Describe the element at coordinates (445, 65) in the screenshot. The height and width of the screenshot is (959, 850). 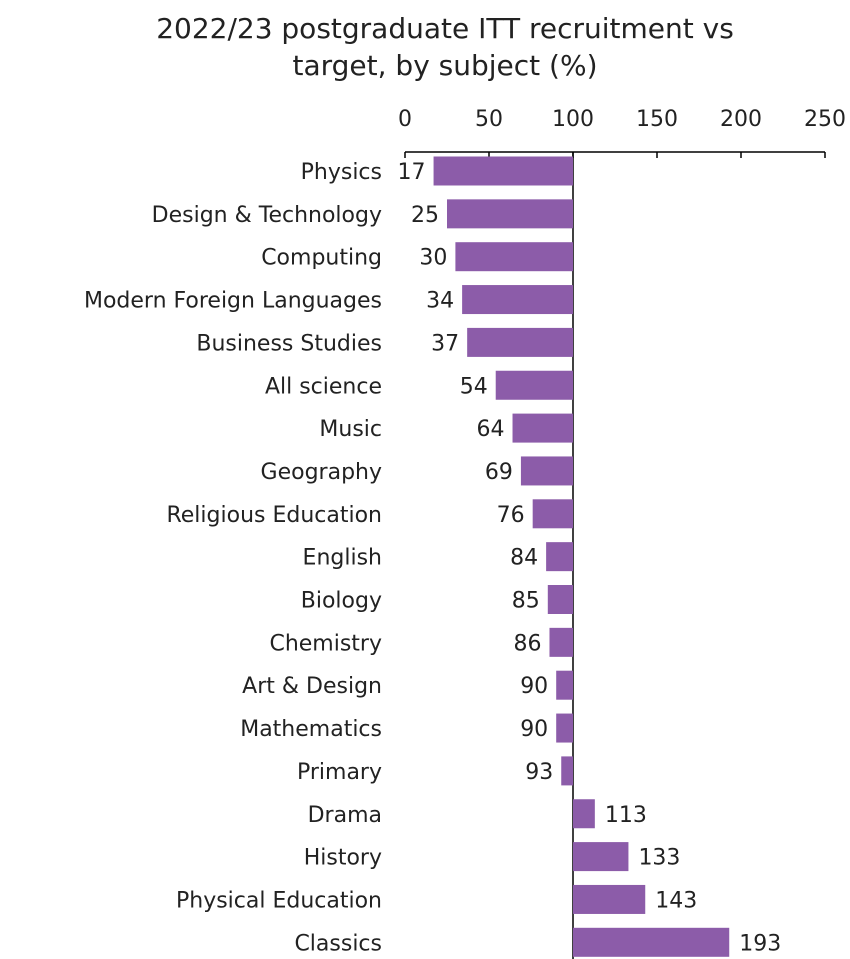
I see `chart-title-line-2: target, by subject (%)` at that location.